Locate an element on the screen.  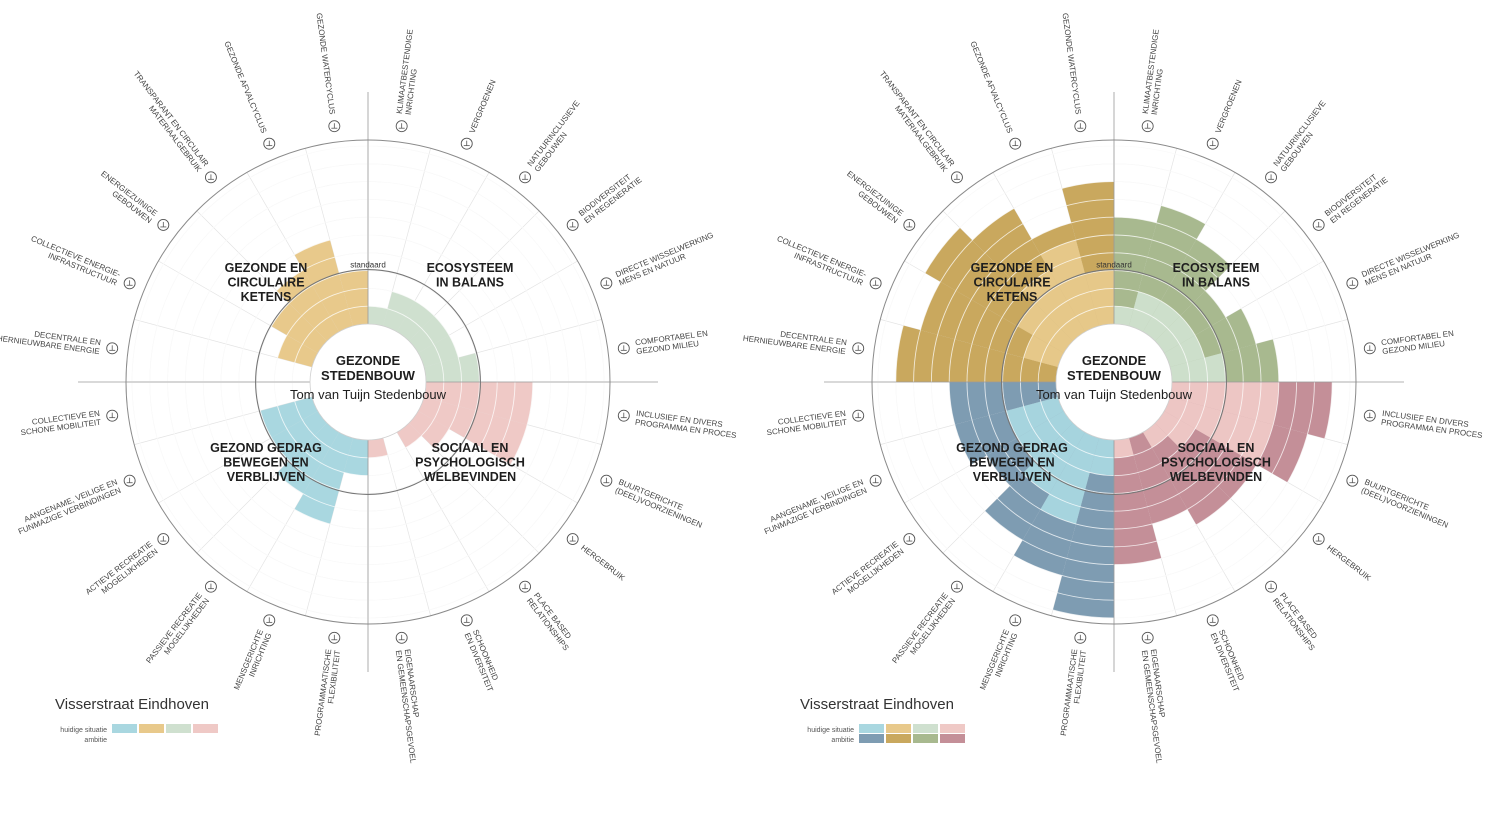
efficient-house-icon is located at coordinates (909, 224).